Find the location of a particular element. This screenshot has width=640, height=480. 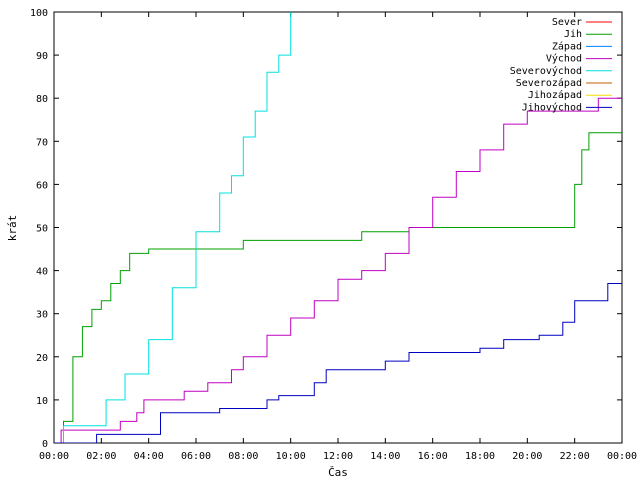

x-tick-label: 20:00 is located at coordinates (527, 456).